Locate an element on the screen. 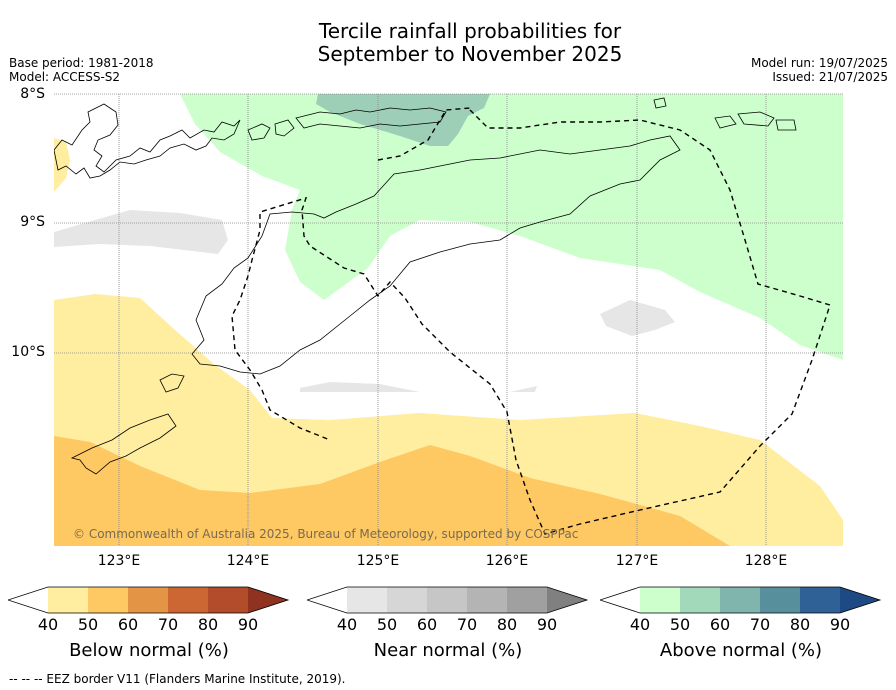 This screenshot has height=690, width=896. above-tick-60: 60 is located at coordinates (720, 624).